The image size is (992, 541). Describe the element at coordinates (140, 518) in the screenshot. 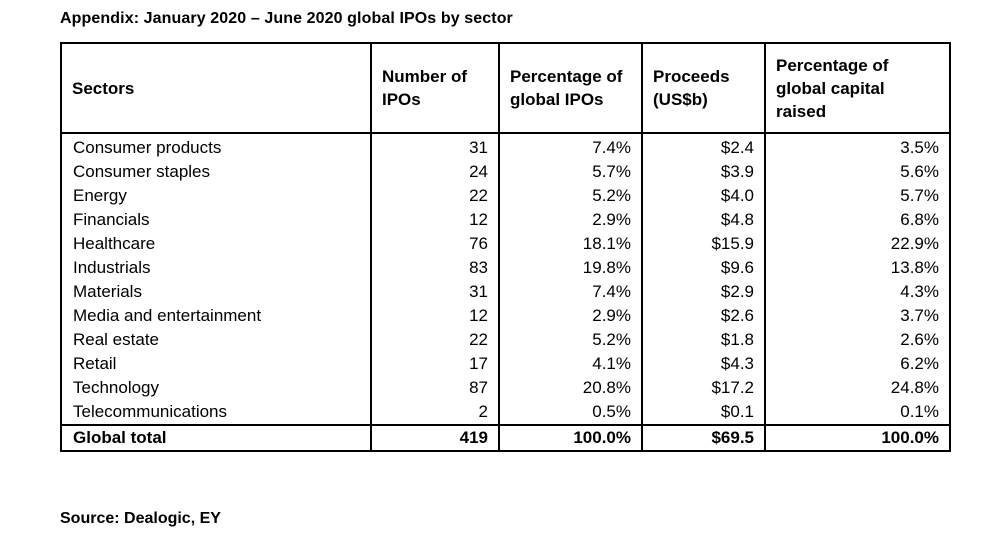

I see `source-note: Source: Dealogic, EY` at that location.